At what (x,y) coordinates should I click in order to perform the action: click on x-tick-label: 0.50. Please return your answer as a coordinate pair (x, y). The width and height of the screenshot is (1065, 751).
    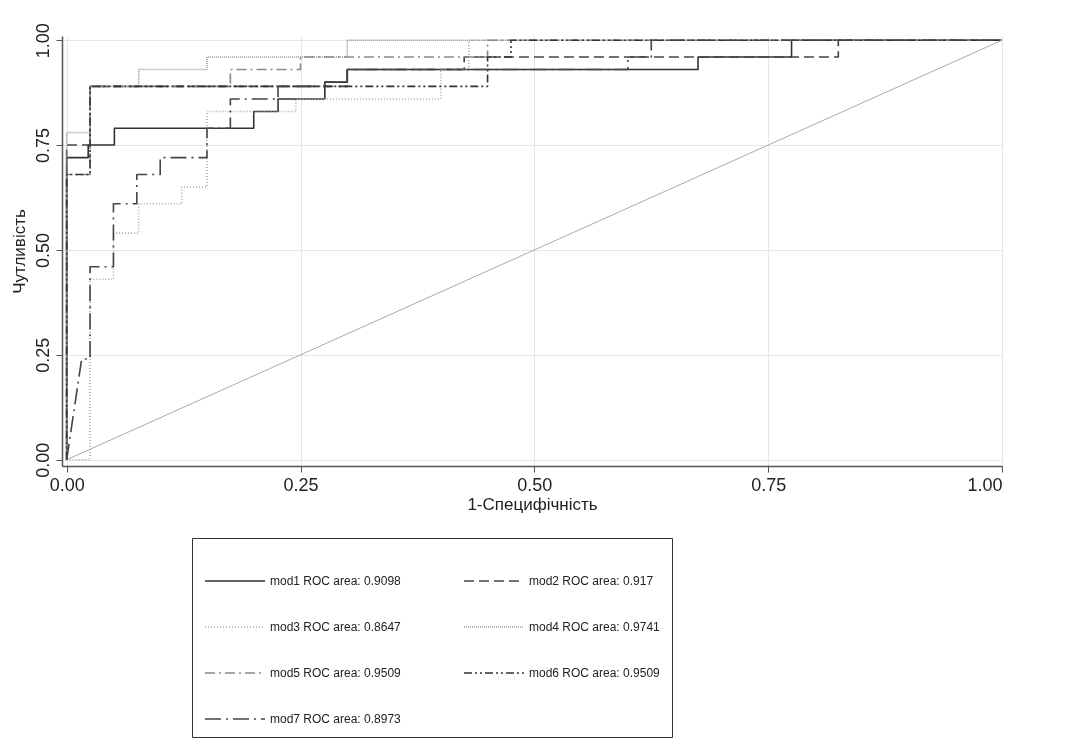
    Looking at the image, I should click on (535, 484).